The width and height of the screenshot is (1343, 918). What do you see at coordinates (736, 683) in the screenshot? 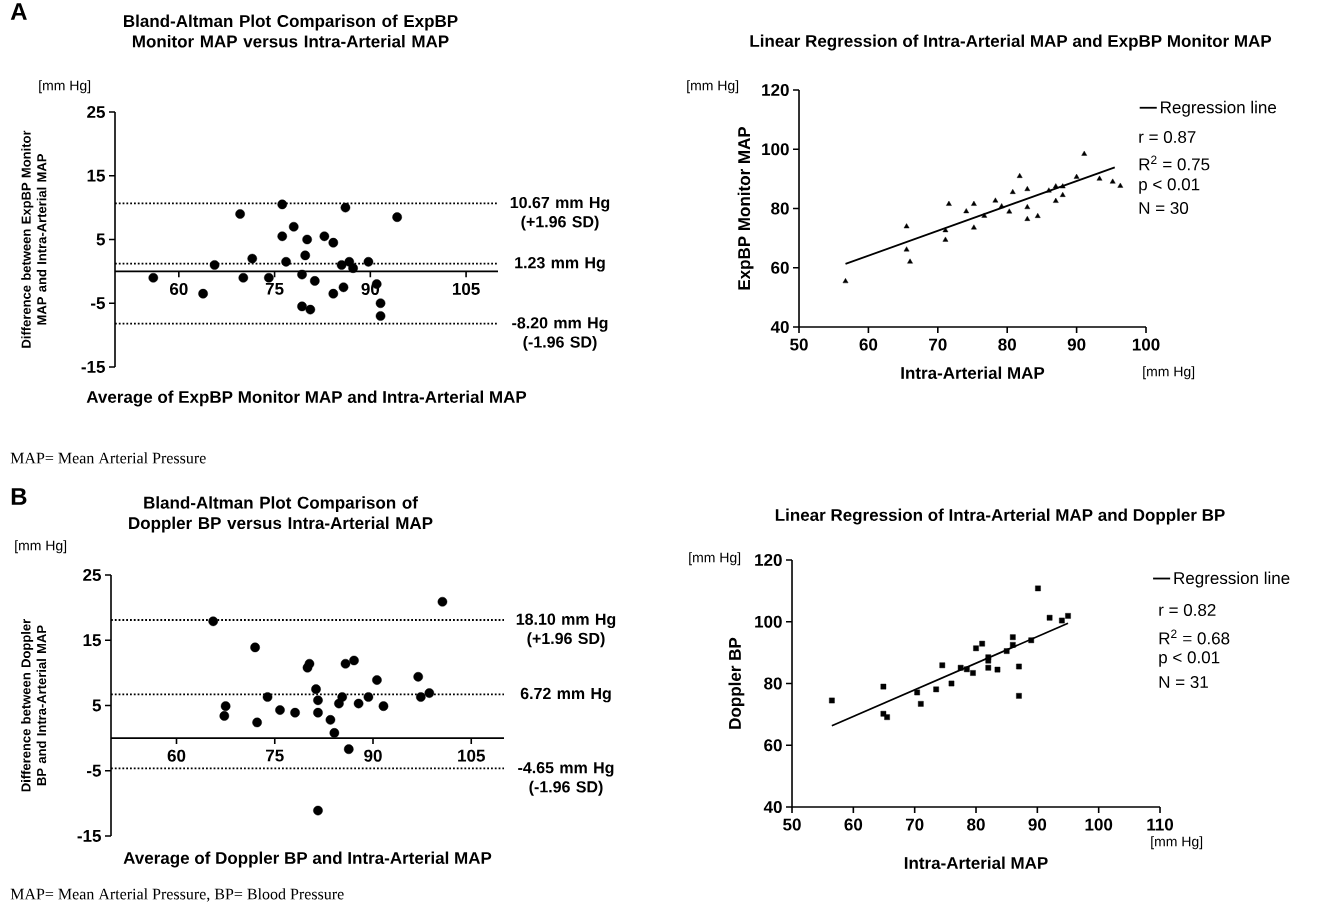
I see `y-axis-title: Doppler BP` at bounding box center [736, 683].